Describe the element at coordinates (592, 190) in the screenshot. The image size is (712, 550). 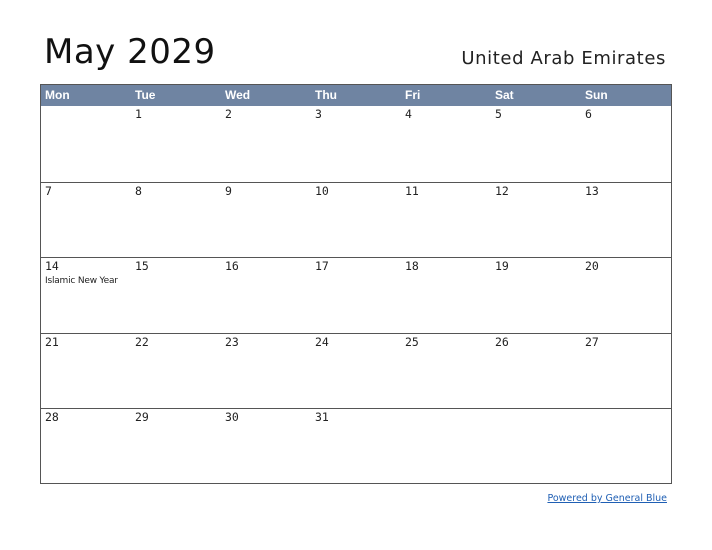
I see `day-number: 13` at that location.